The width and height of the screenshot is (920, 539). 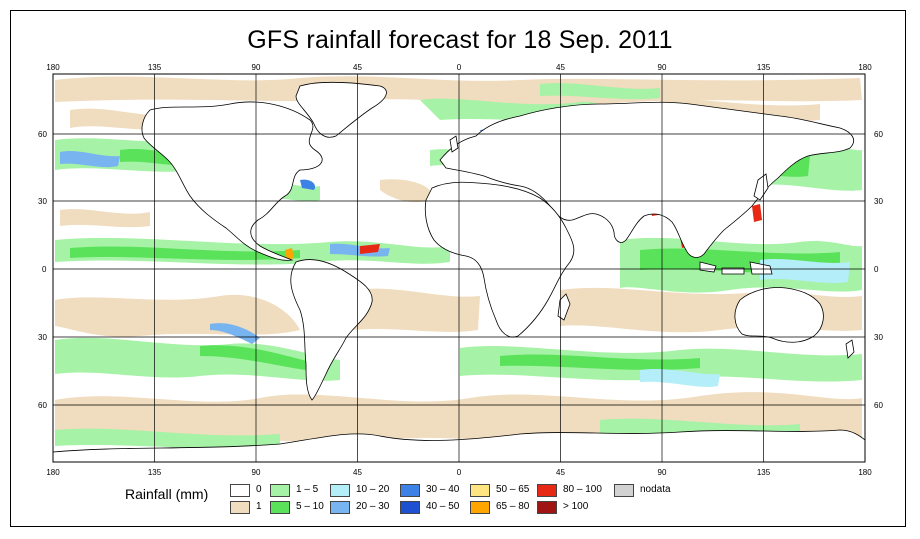 I want to click on left-latitude-ticks: 60 30 0 30 60, so click(x=42, y=270).